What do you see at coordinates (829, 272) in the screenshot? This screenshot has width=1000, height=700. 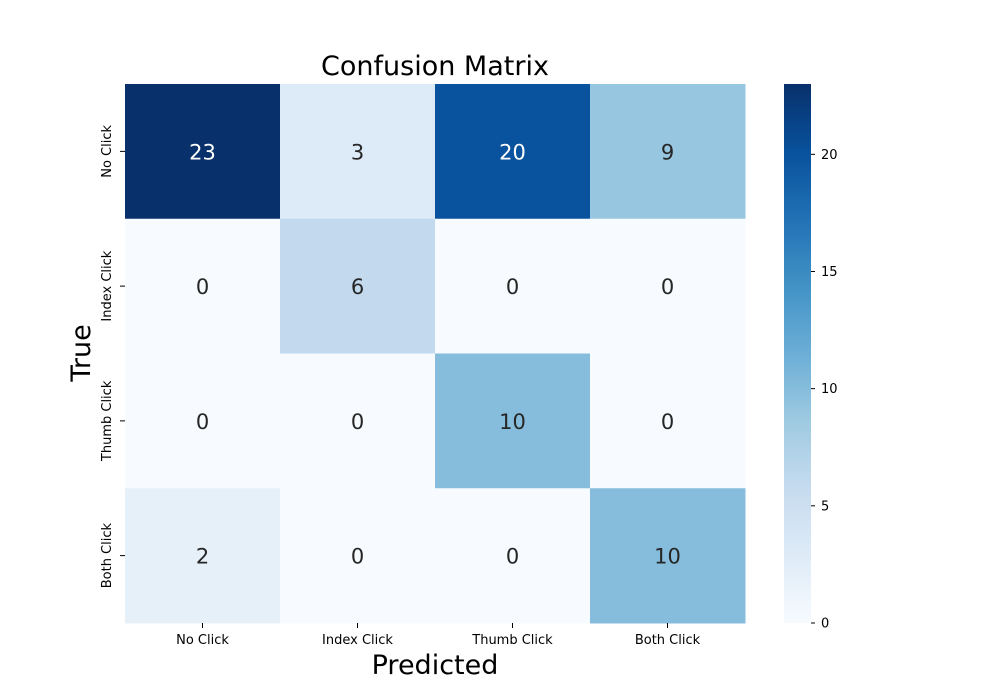 I see `colorbar-tick-label: 15` at bounding box center [829, 272].